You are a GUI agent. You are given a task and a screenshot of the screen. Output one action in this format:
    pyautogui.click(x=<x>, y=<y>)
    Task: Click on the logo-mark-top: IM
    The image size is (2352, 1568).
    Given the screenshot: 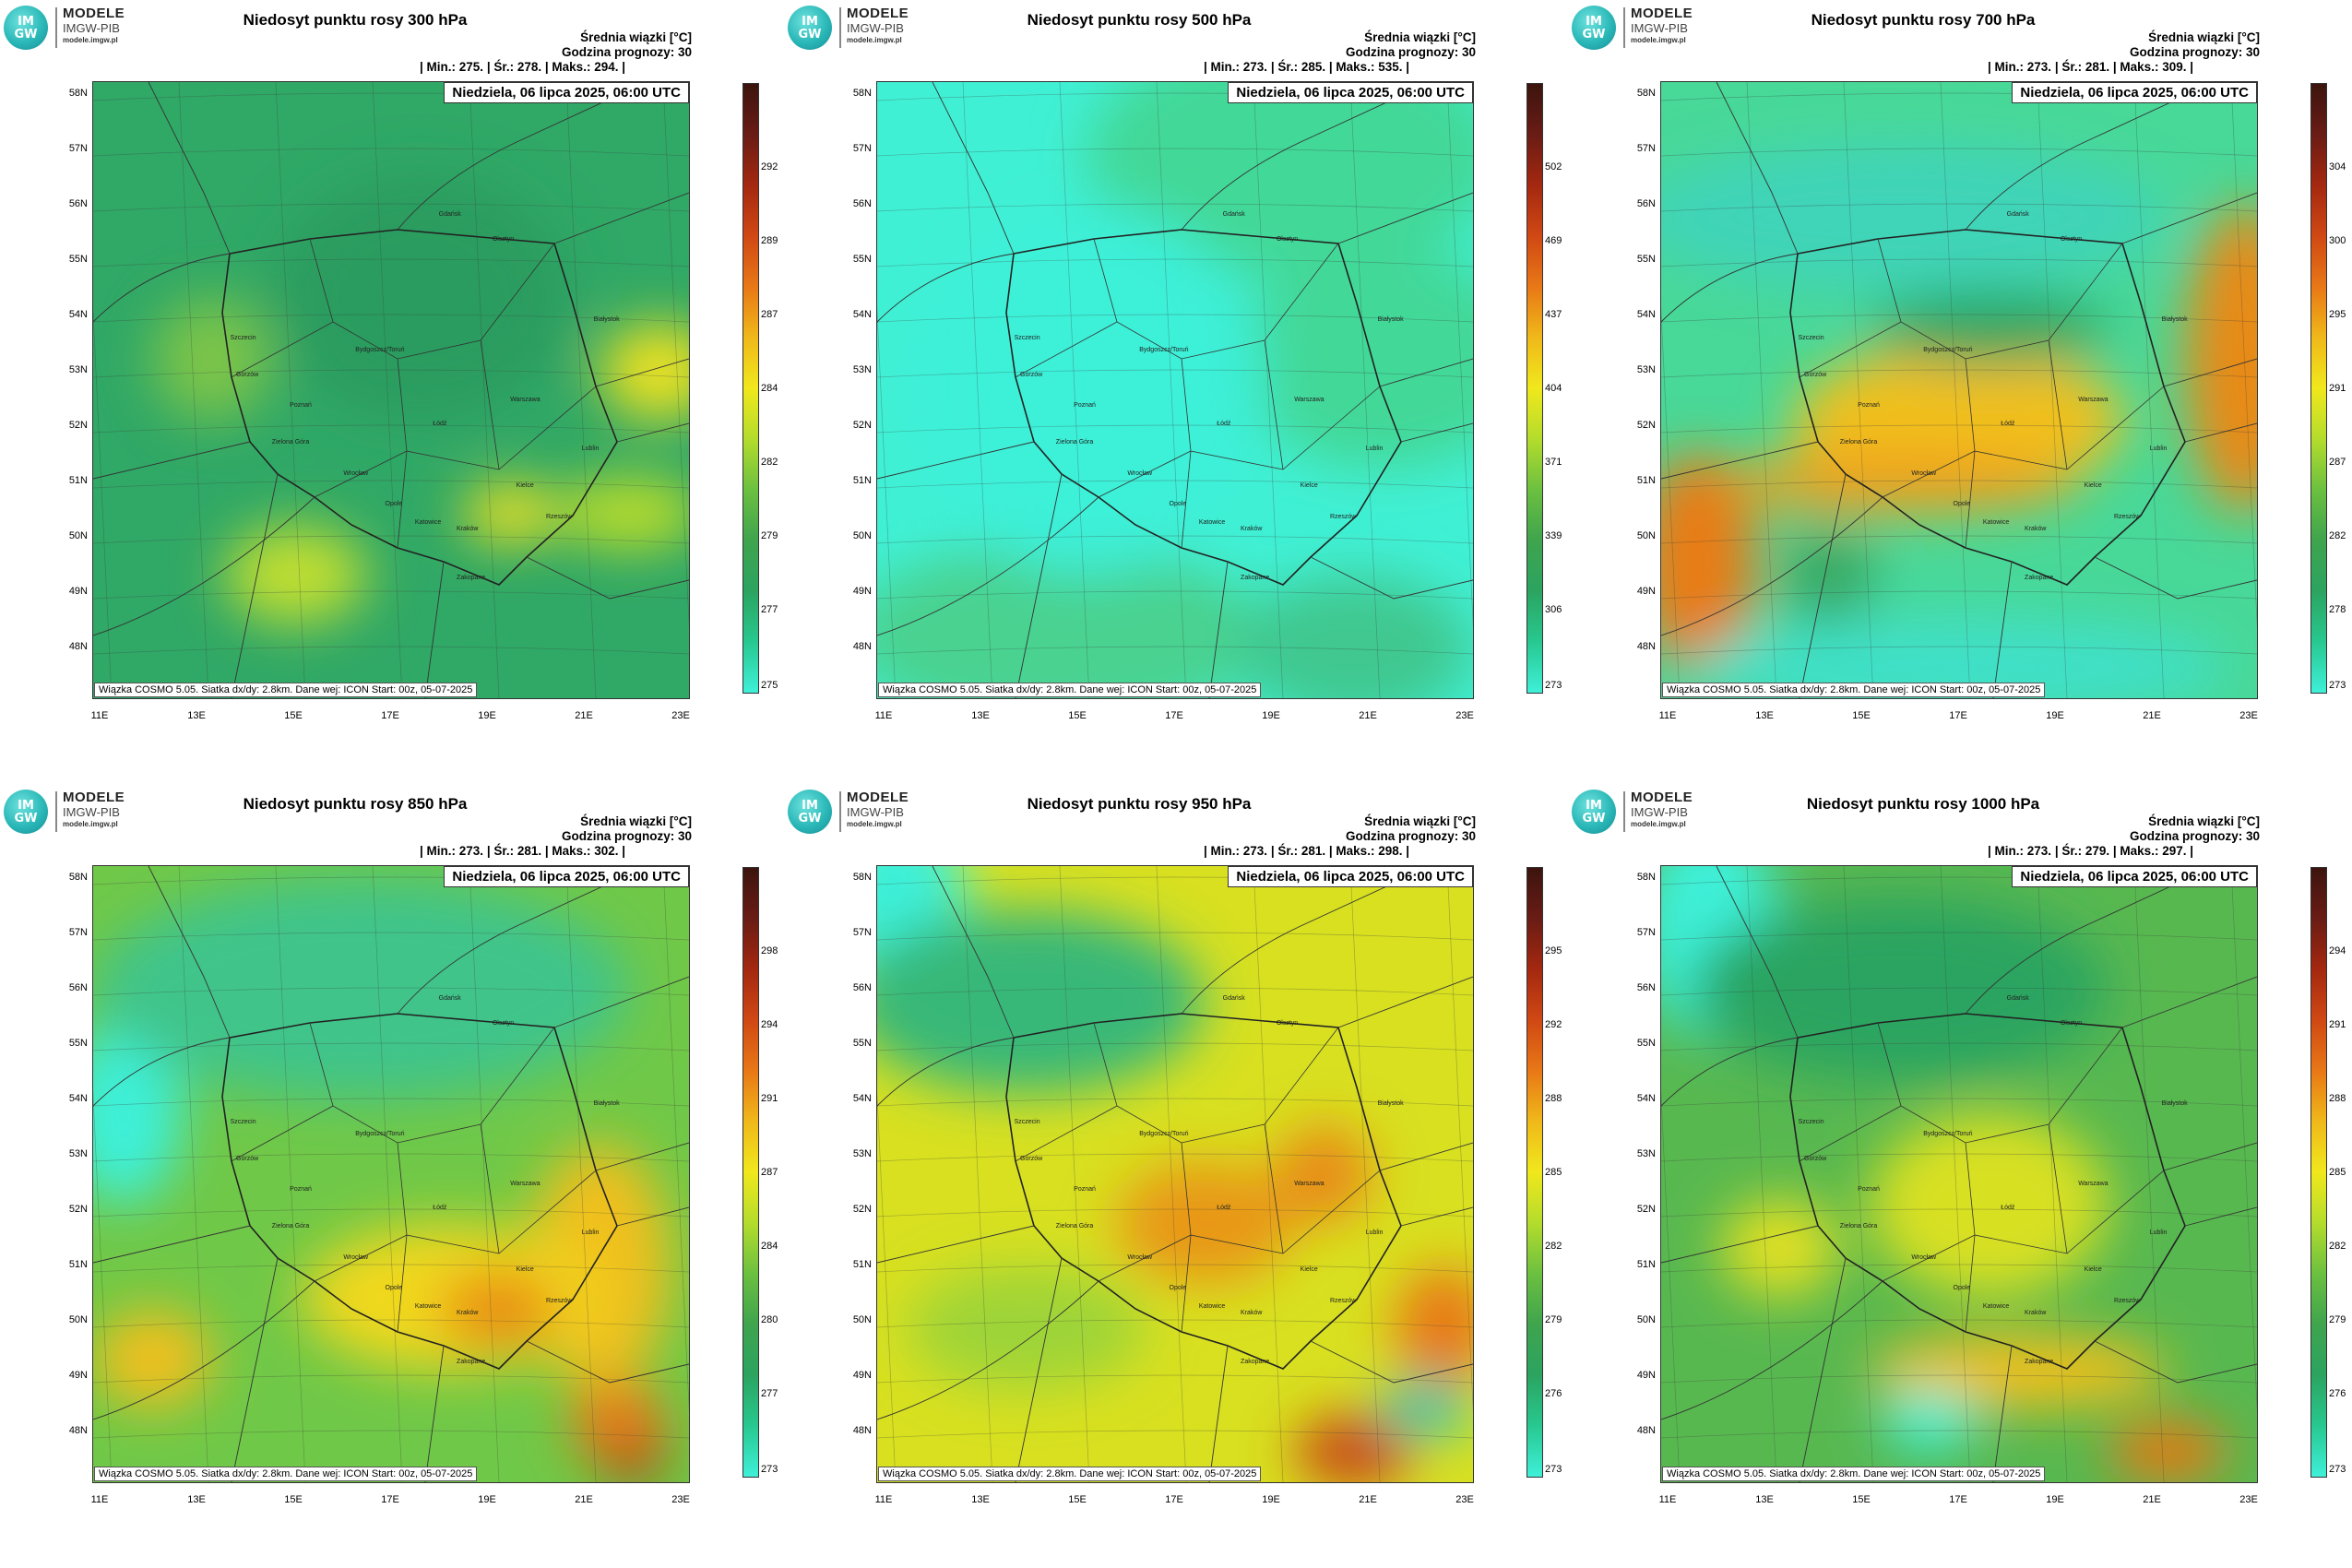 What is the action you would take?
    pyautogui.click(x=26, y=22)
    